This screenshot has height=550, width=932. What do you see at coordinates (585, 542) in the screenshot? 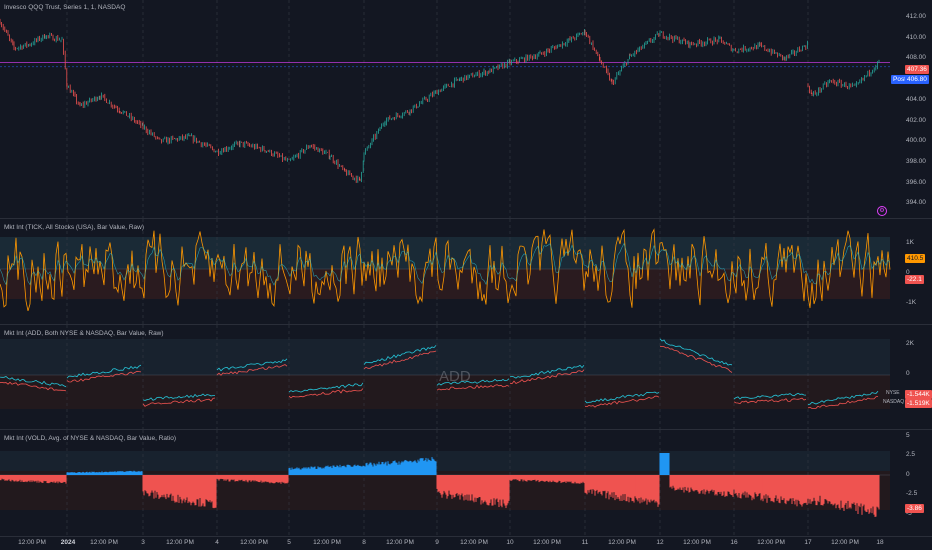
I see `time-axis-label: 11` at bounding box center [585, 542].